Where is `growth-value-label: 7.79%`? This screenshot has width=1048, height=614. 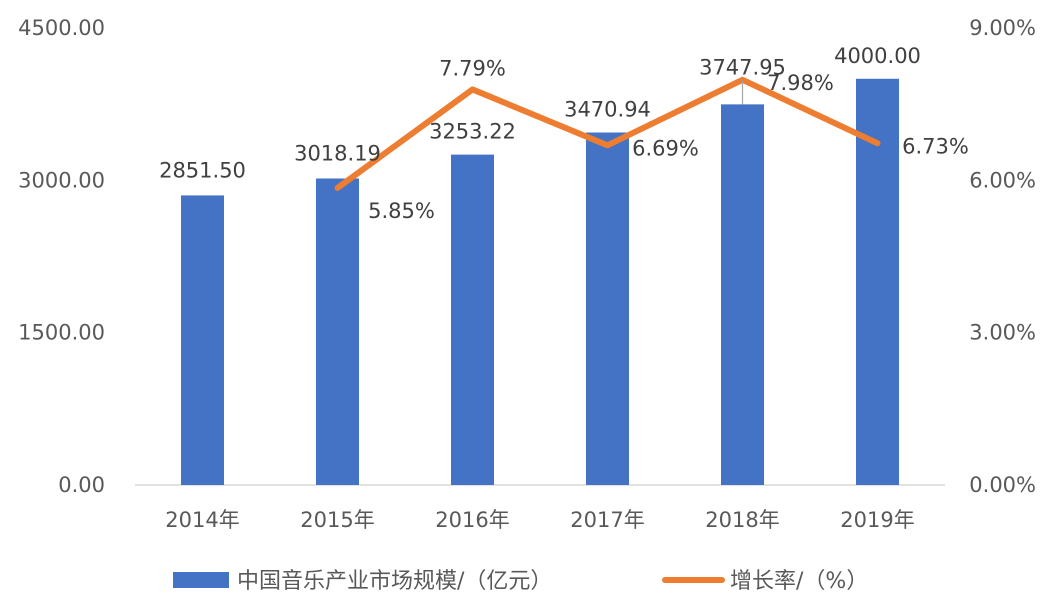 growth-value-label: 7.79% is located at coordinates (472, 68).